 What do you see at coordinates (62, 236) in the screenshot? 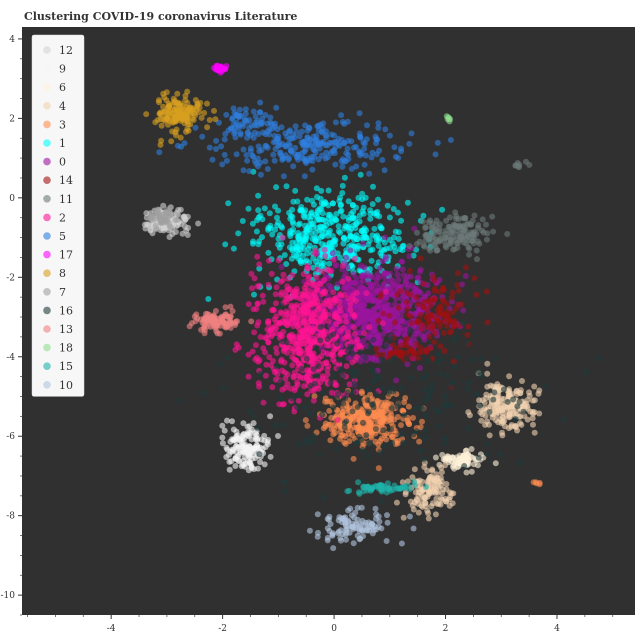
I see `legend-label-5: 5` at bounding box center [62, 236].